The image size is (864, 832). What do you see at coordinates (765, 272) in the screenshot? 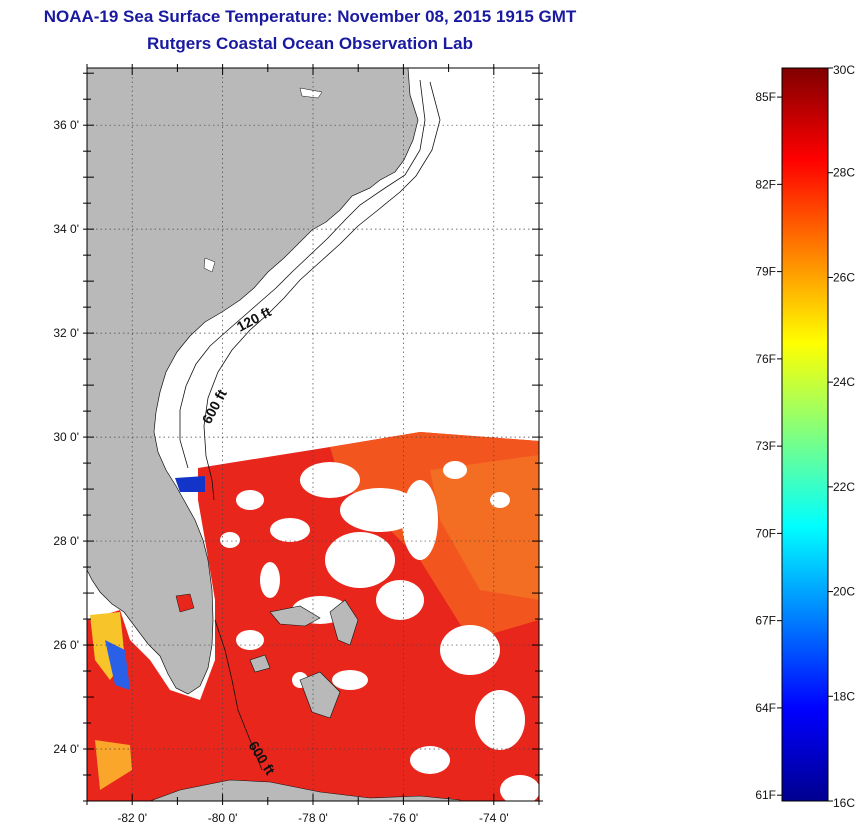
I see `colorbar-fahrenheit-label: 79F` at bounding box center [765, 272].